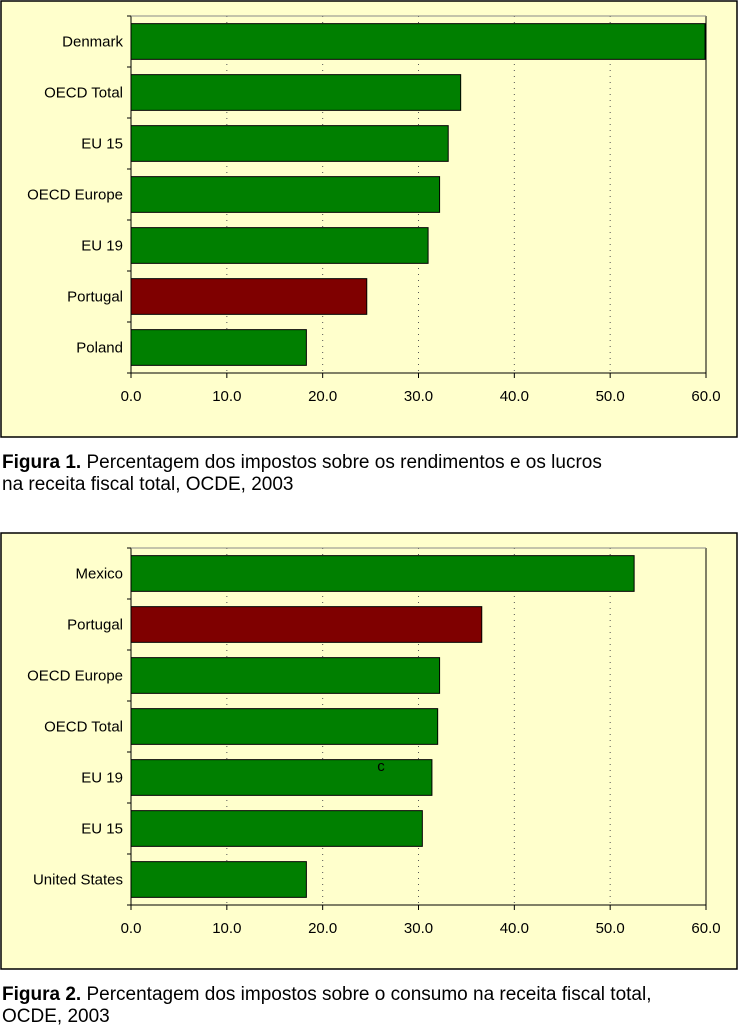 The height and width of the screenshot is (1028, 739). Describe the element at coordinates (42, 462) in the screenshot. I see `caption-1-label: Figura 1.` at that location.